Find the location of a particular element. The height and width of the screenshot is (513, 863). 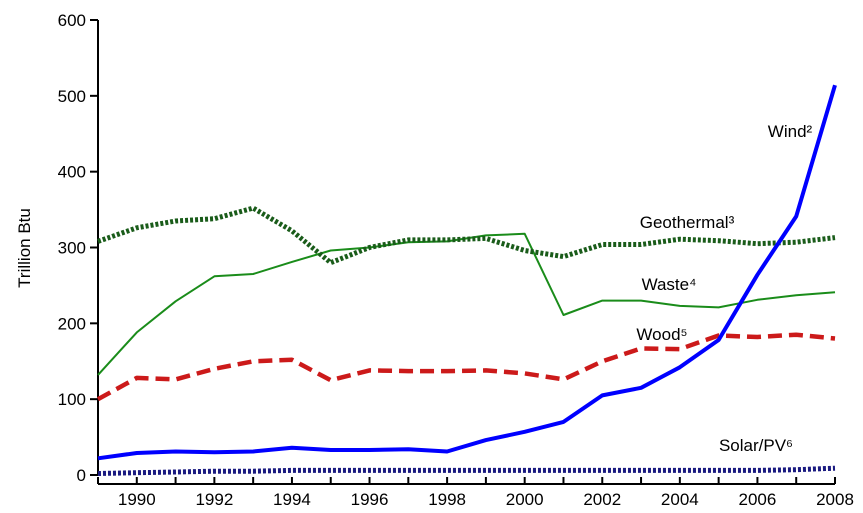

x-tick-label: 1998 is located at coordinates (447, 499).